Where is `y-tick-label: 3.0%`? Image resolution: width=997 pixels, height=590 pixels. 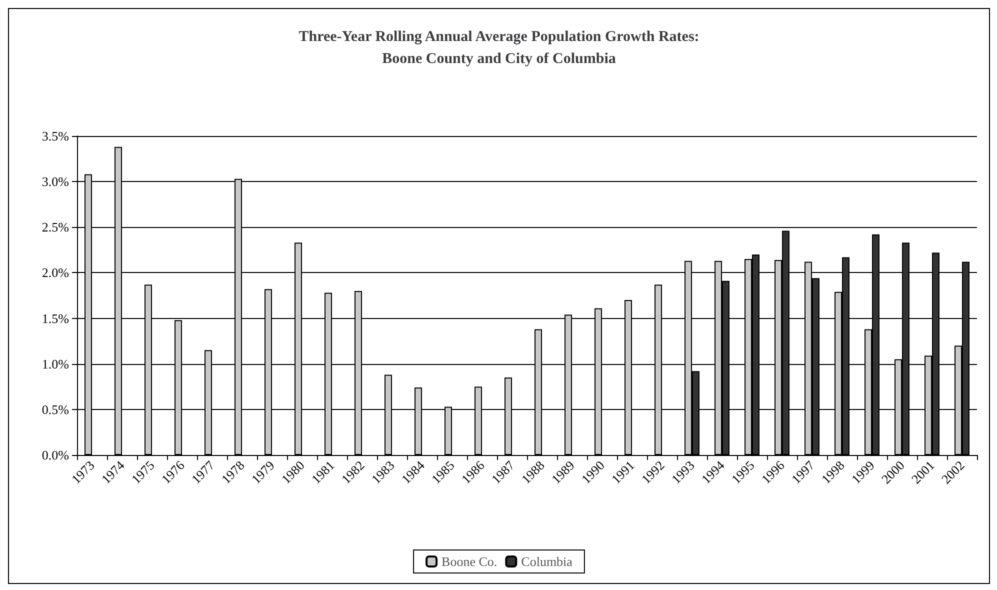 y-tick-label: 3.0% is located at coordinates (56, 182).